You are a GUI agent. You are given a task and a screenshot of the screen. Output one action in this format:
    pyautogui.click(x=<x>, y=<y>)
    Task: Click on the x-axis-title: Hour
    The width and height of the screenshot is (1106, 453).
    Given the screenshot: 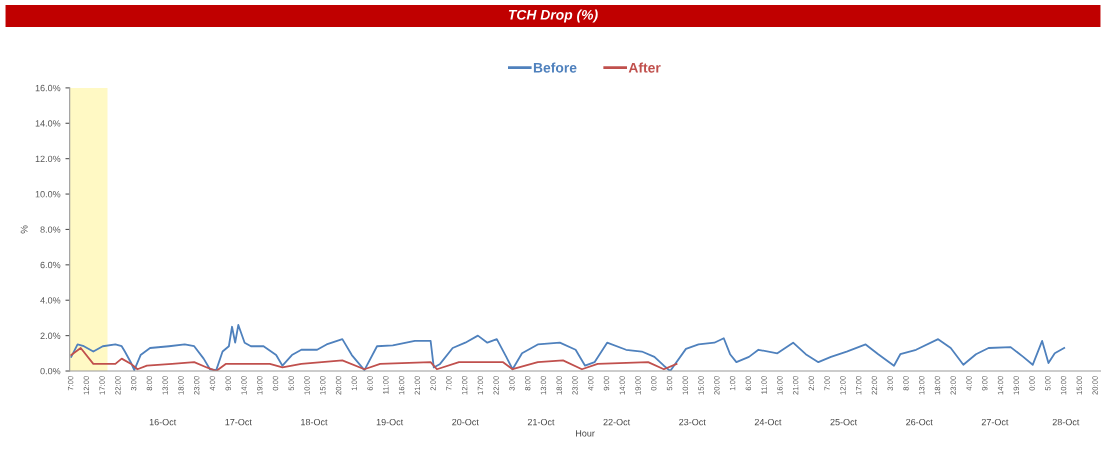 What is the action you would take?
    pyautogui.click(x=585, y=433)
    